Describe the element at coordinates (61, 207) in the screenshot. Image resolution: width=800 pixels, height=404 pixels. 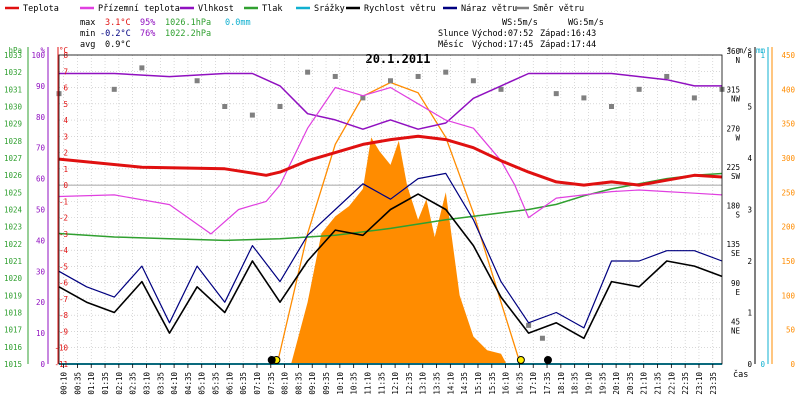
I see `temperature-axis: 8 7 6 5 4 3 2 1 0 -1 -2 -3 -4 -5 -6 -7 -8 -9 -10 -11 °C` at that location.